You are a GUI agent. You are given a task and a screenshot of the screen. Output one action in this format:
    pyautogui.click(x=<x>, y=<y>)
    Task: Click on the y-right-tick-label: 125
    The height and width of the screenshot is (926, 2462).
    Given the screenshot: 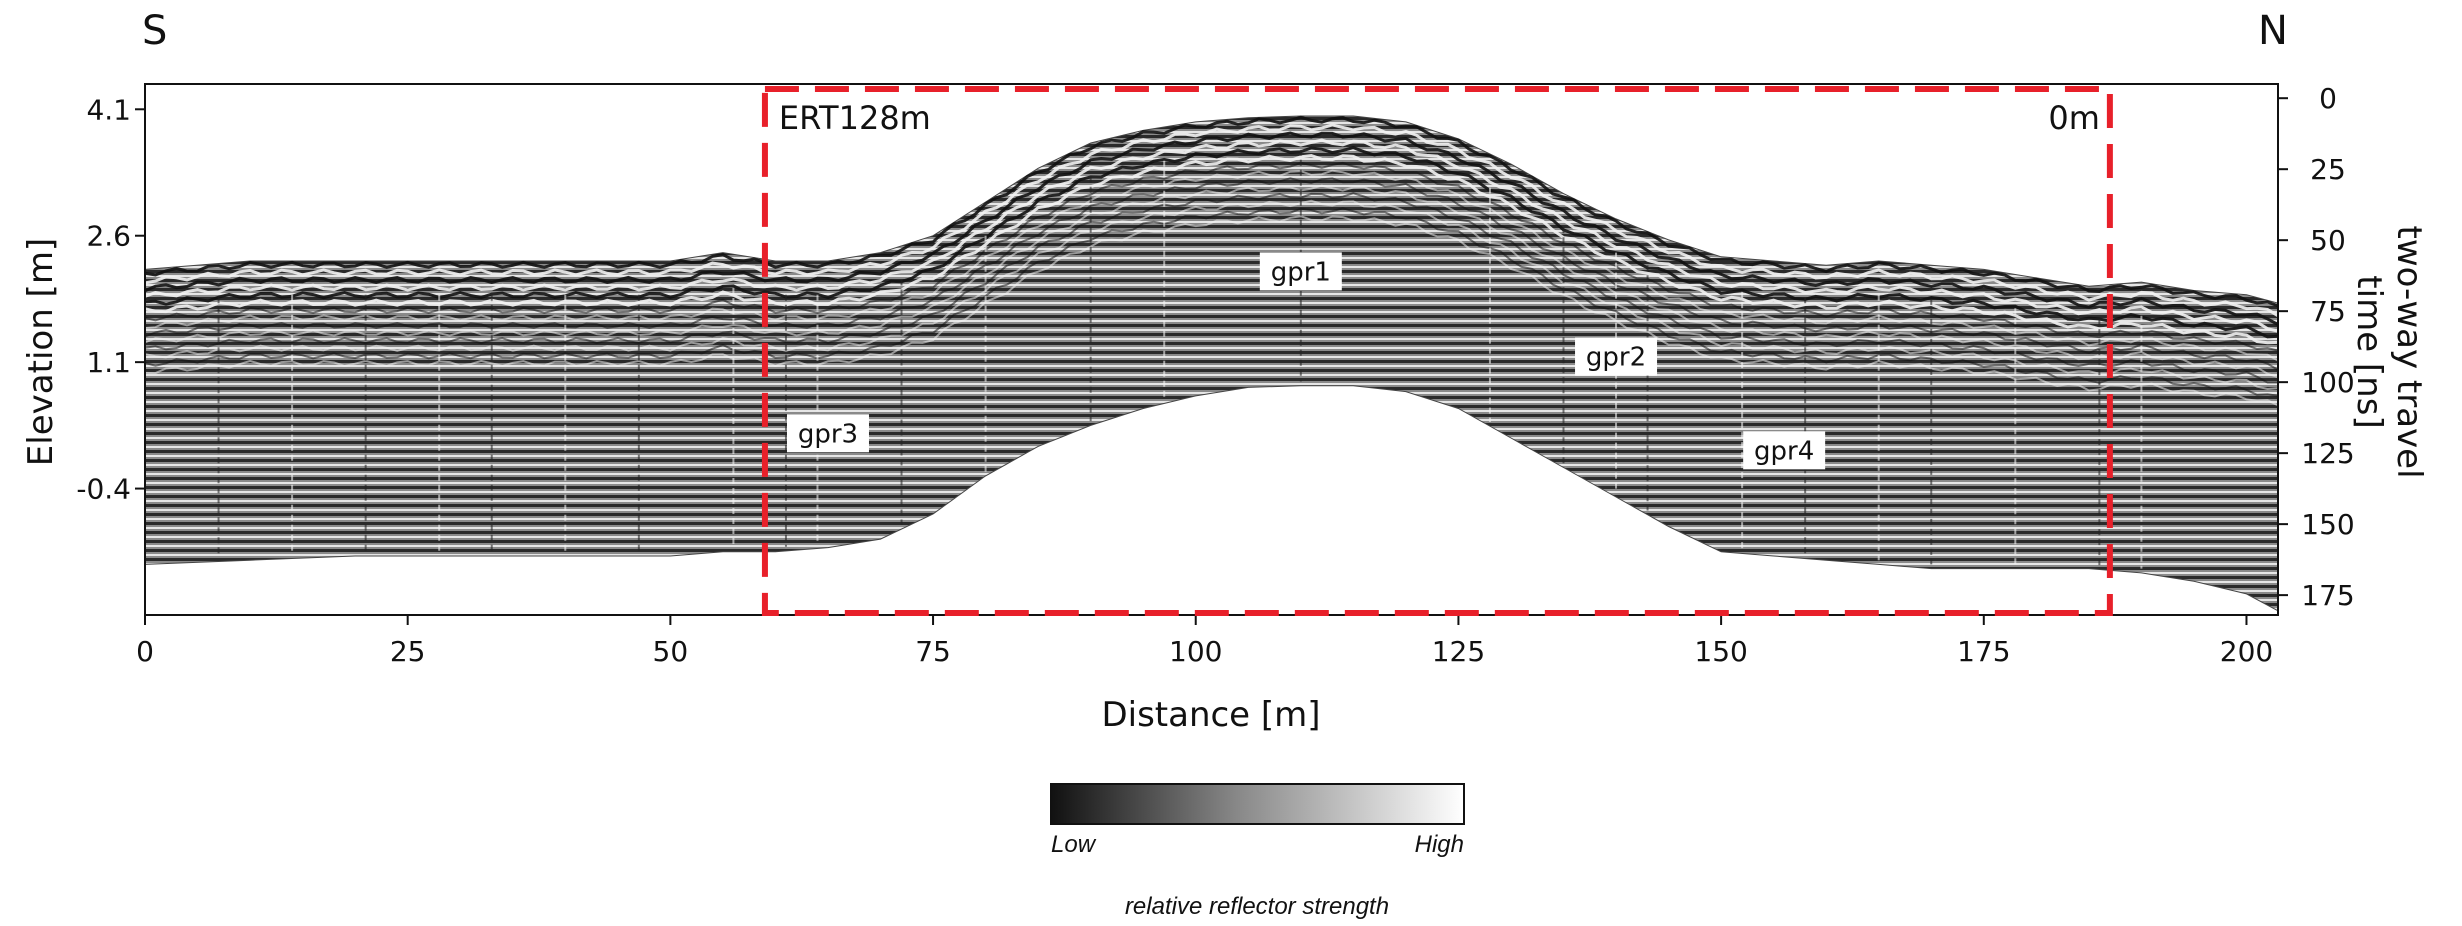 What is the action you would take?
    pyautogui.click(x=2327, y=453)
    